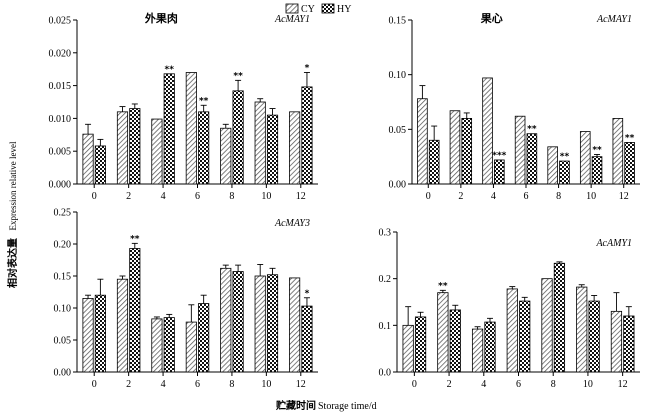 The image size is (658, 416). Describe the element at coordinates (318, 9) in the screenshot. I see `legend: CY HY` at that location.